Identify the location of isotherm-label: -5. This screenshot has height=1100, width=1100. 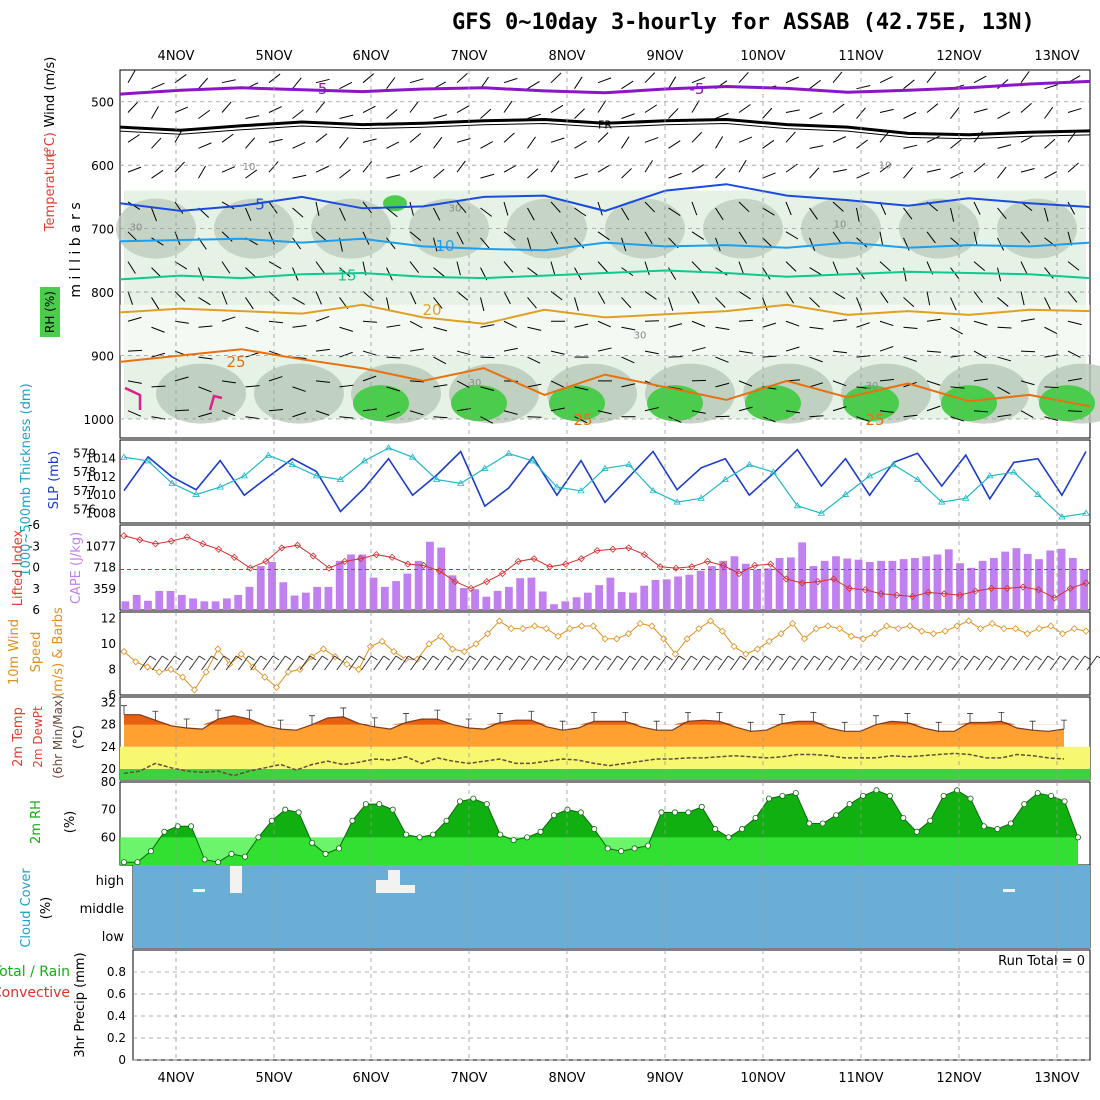
(320, 89).